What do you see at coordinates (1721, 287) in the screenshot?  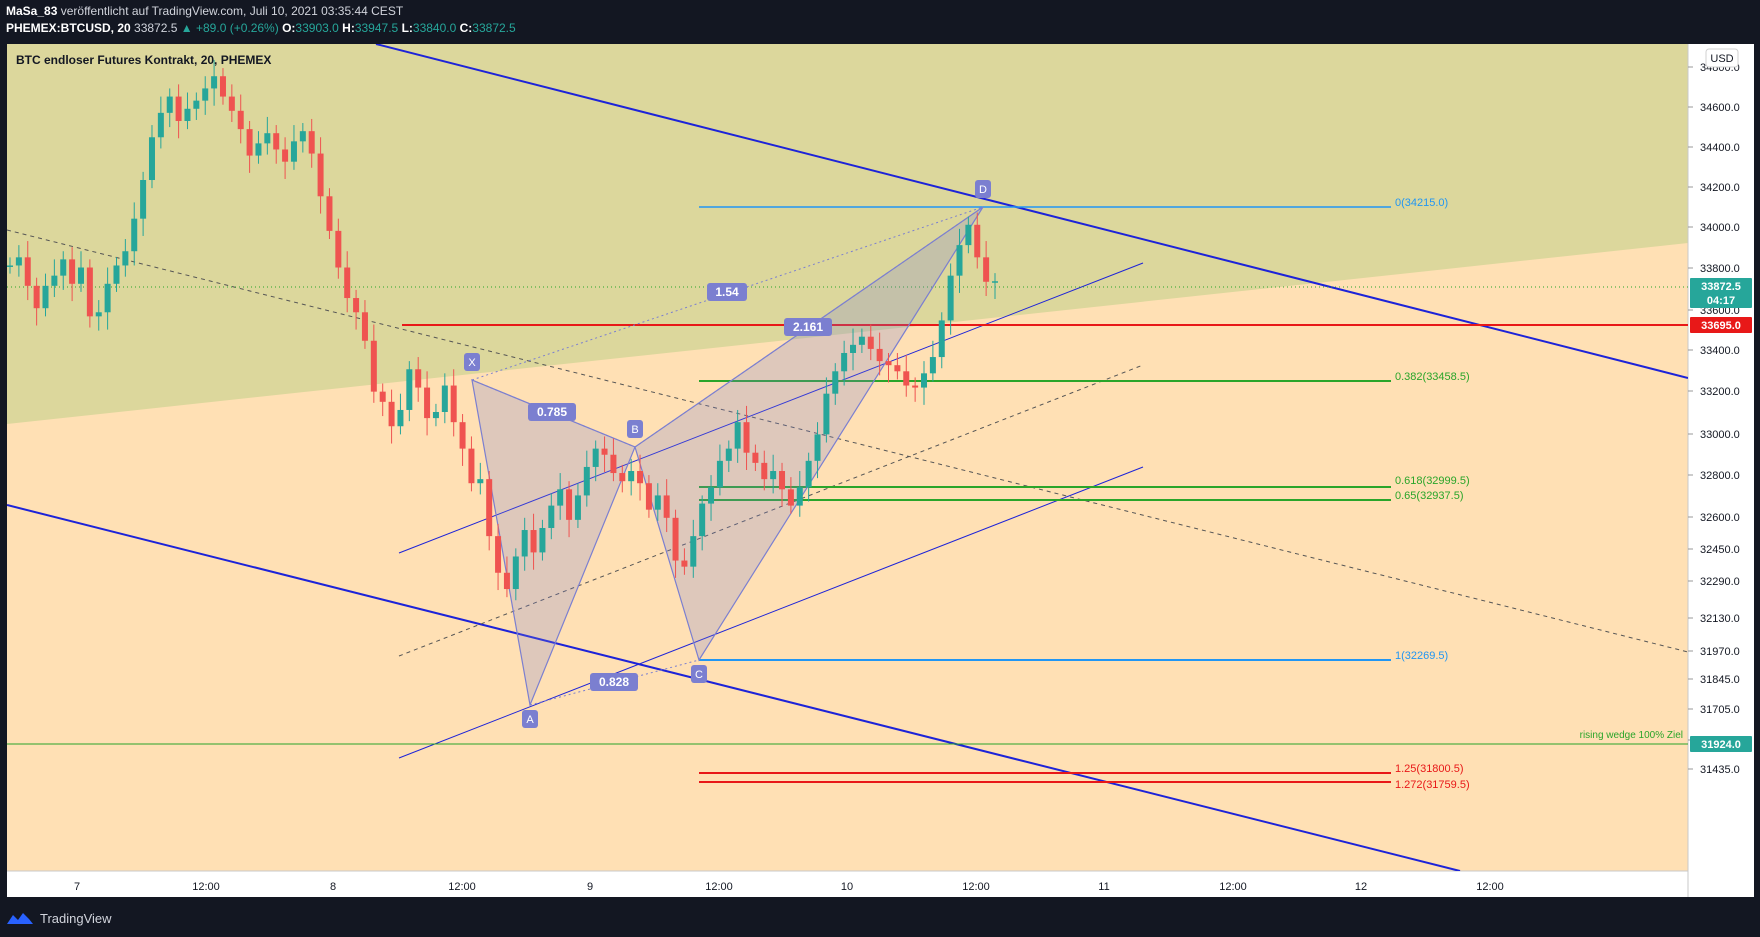 I see `svg-text: 33872.5` at bounding box center [1721, 287].